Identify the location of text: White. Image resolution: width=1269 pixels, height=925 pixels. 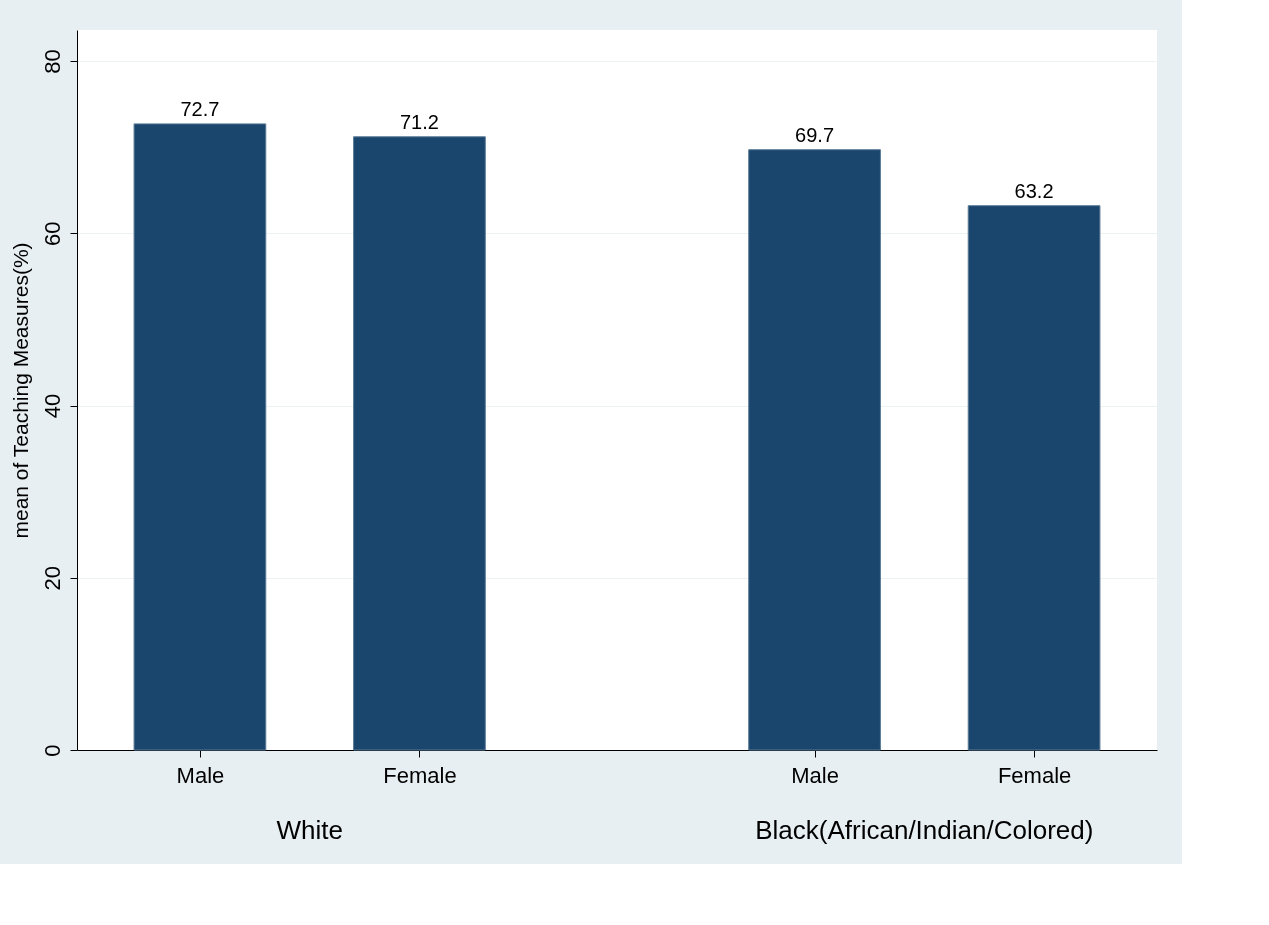
(309, 830).